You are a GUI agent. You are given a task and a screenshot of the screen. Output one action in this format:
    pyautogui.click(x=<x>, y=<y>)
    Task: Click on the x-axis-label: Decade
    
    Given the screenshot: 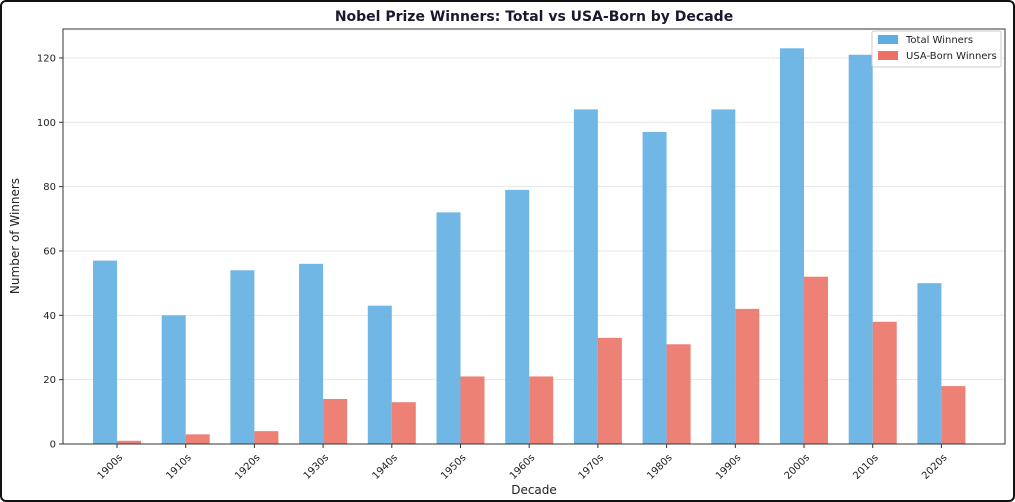 What is the action you would take?
    pyautogui.click(x=534, y=490)
    